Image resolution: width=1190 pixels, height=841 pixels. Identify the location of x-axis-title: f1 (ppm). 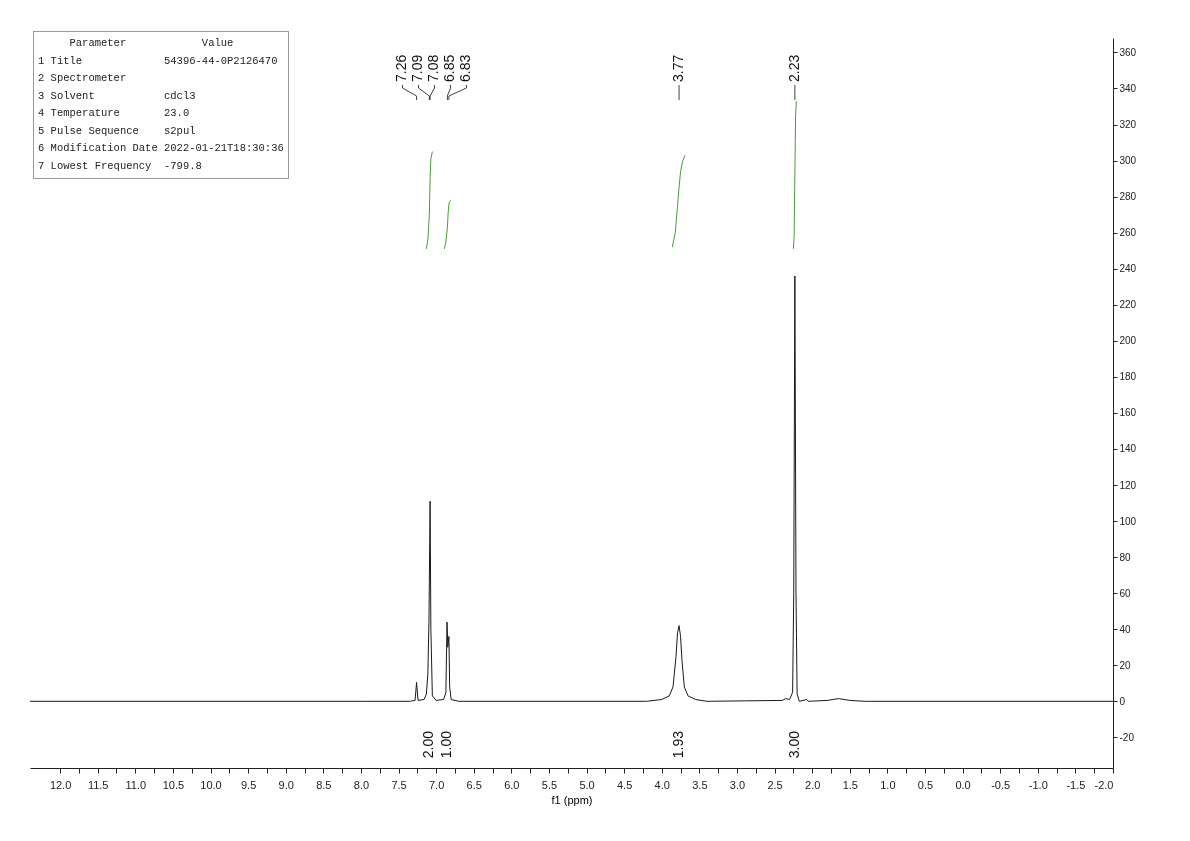
(572, 799).